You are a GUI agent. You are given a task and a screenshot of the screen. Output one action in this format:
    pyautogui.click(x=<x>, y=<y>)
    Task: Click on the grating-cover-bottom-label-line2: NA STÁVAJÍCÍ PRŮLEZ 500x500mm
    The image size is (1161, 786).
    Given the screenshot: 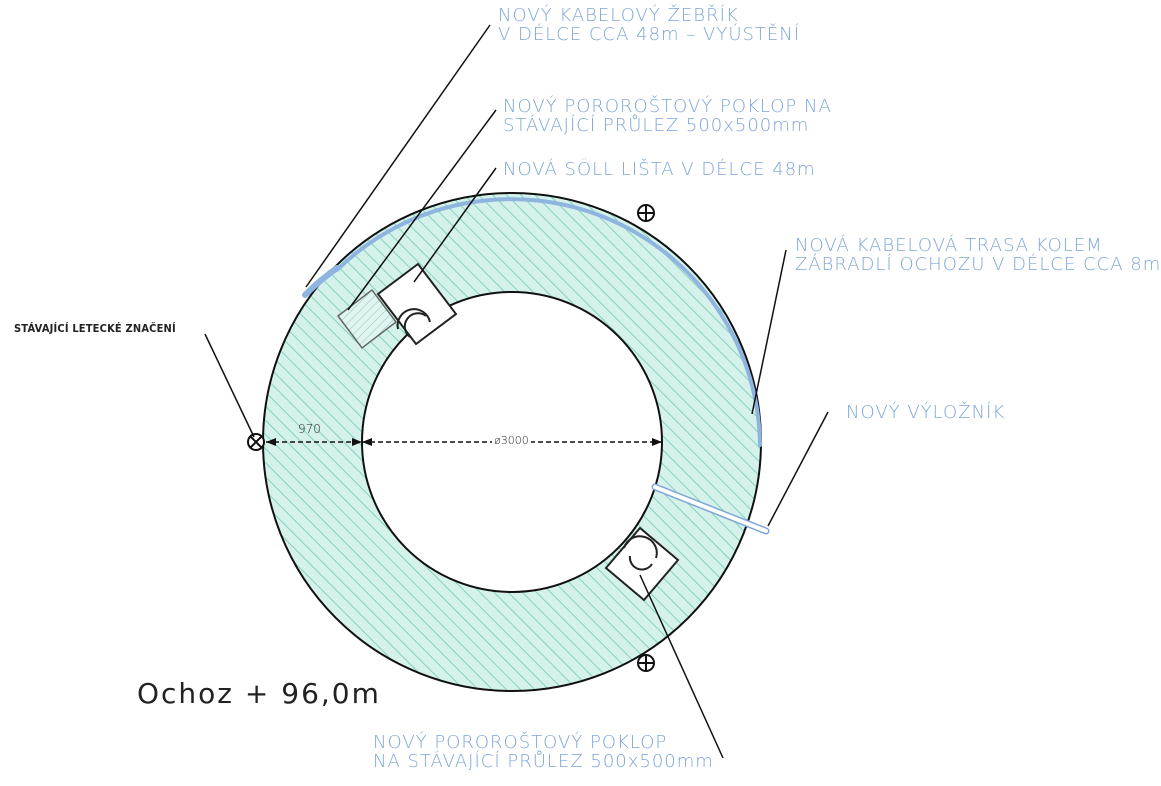 What is the action you would take?
    pyautogui.click(x=543, y=762)
    